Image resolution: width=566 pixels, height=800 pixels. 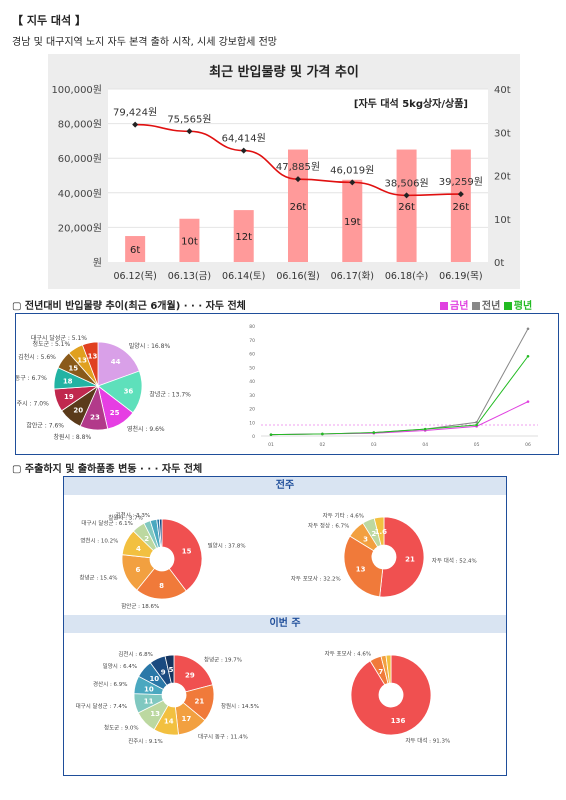 I want to click on this-region-donut-label: 창원시 : 14.5%, so click(x=240, y=706).